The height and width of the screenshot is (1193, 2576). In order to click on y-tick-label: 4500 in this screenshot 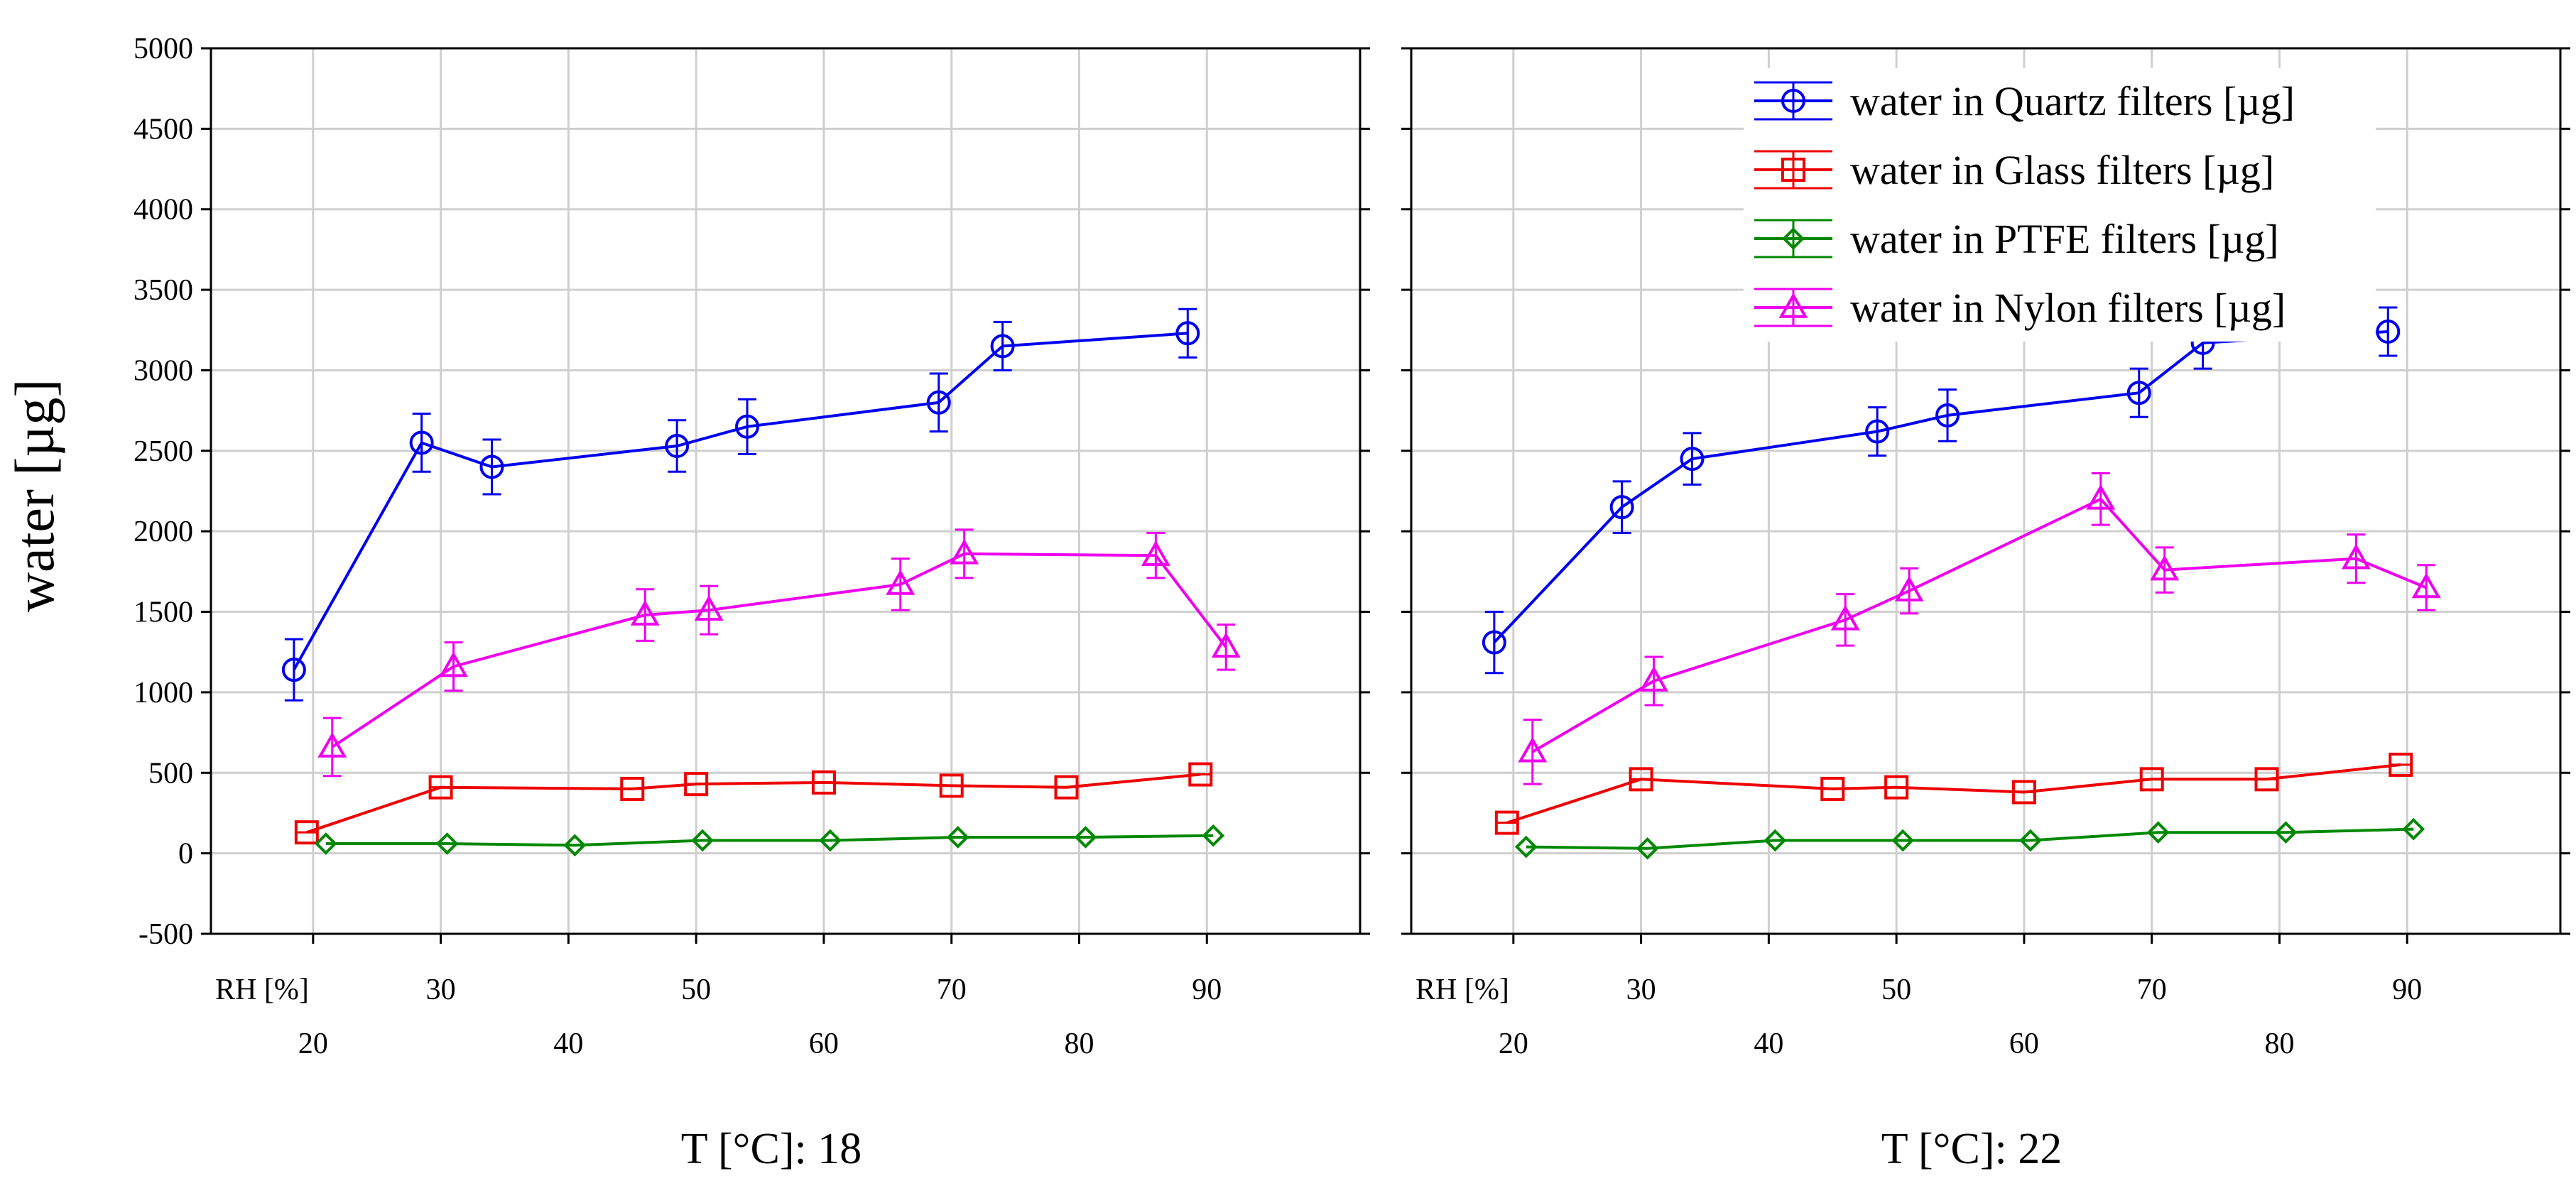, I will do `click(163, 130)`.